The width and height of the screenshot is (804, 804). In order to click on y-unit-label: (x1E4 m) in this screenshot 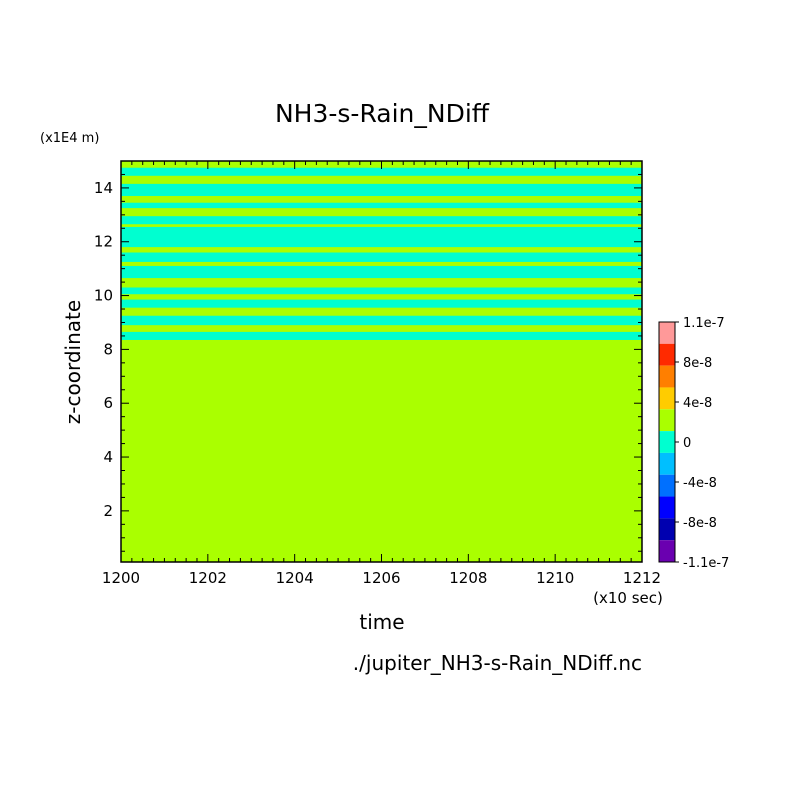, I will do `click(69, 138)`.